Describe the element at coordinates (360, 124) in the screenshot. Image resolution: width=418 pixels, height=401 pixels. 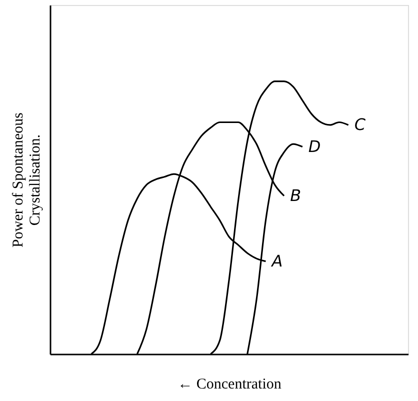
I see `series-label: C` at that location.